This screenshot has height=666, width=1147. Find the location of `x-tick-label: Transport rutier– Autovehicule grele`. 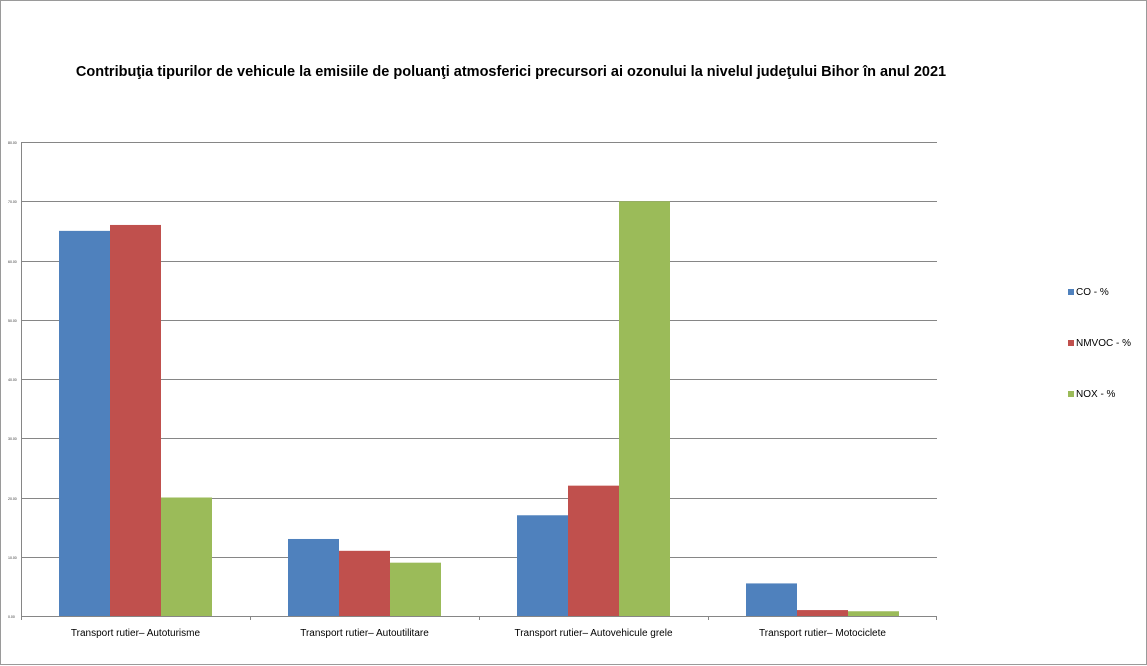

x-tick-label: Transport rutier– Autovehicule grele is located at coordinates (593, 633).